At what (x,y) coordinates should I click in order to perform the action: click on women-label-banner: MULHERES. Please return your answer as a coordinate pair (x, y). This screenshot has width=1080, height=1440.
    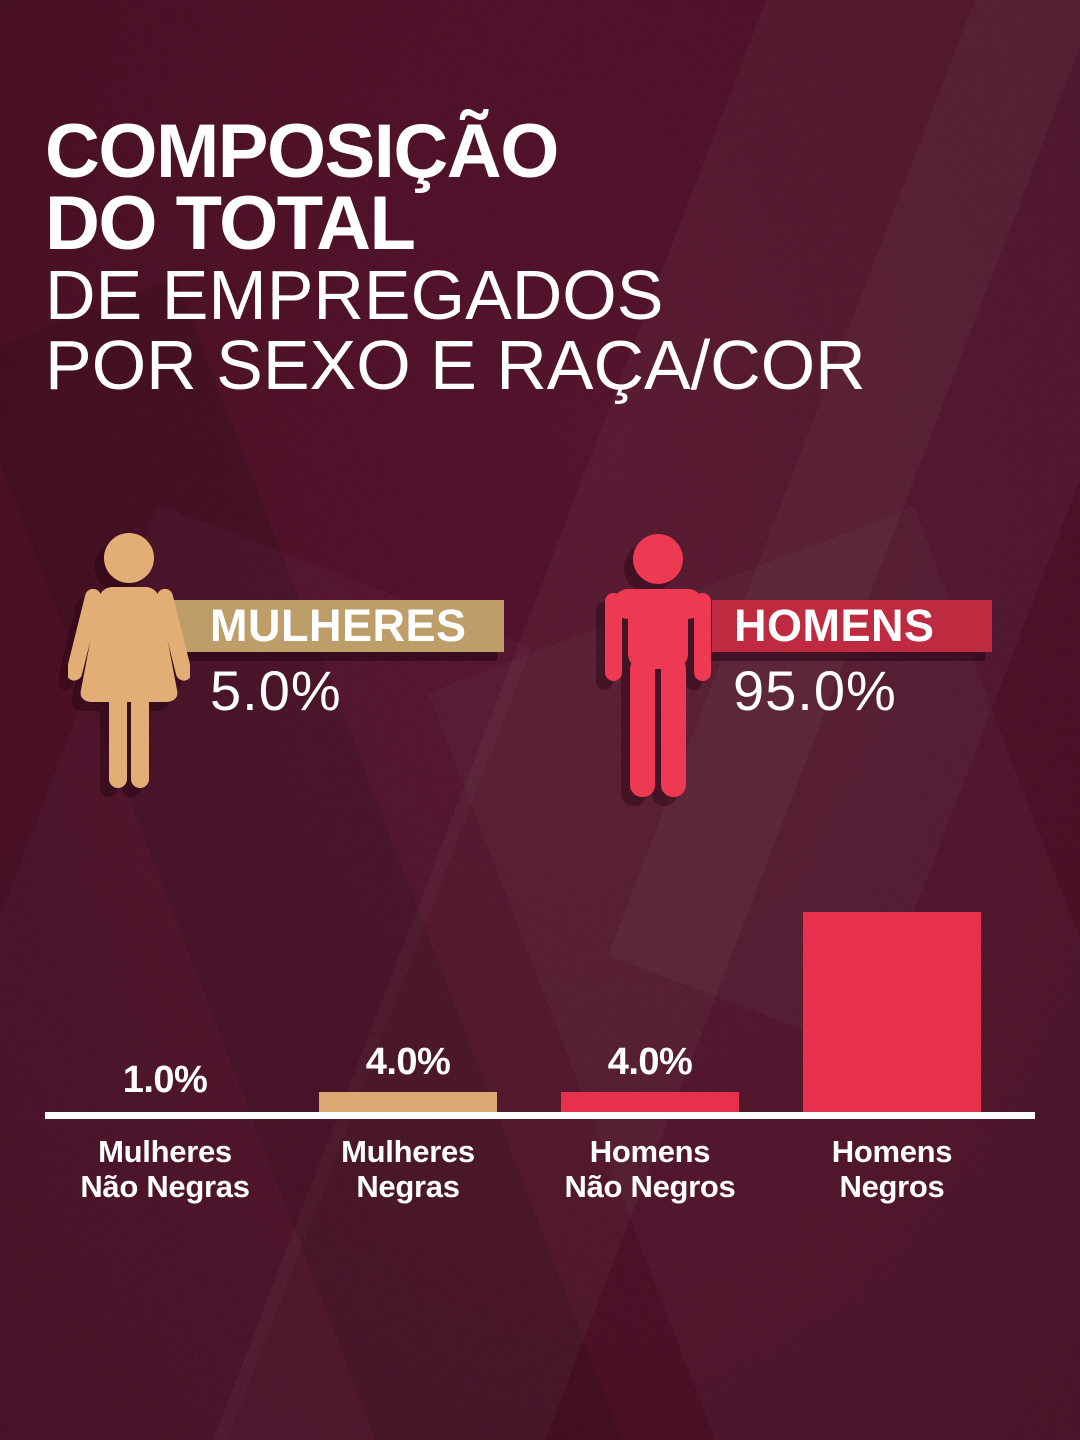
    Looking at the image, I should click on (338, 626).